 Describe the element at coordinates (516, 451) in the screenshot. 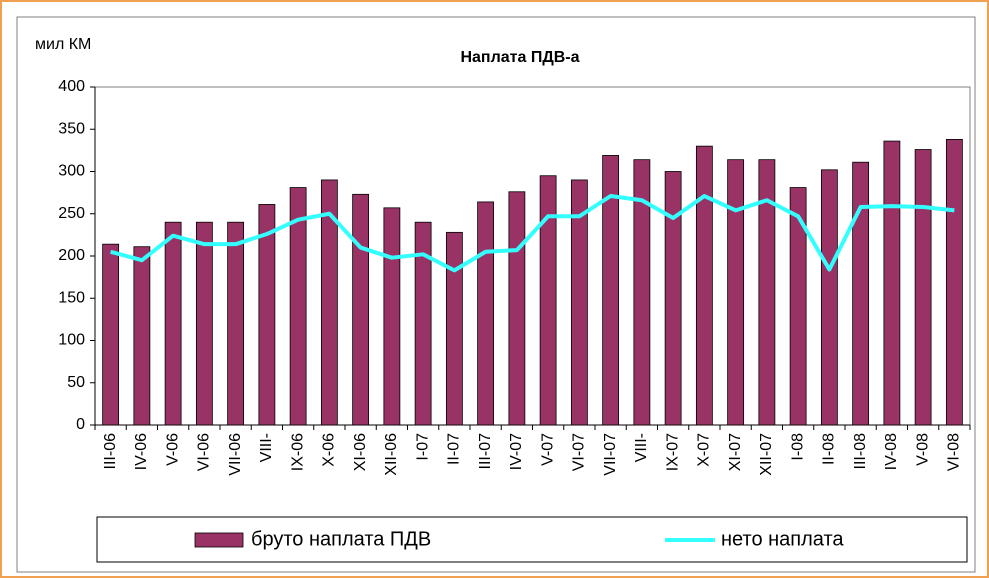

I see `x-tick-label: IV-07` at that location.